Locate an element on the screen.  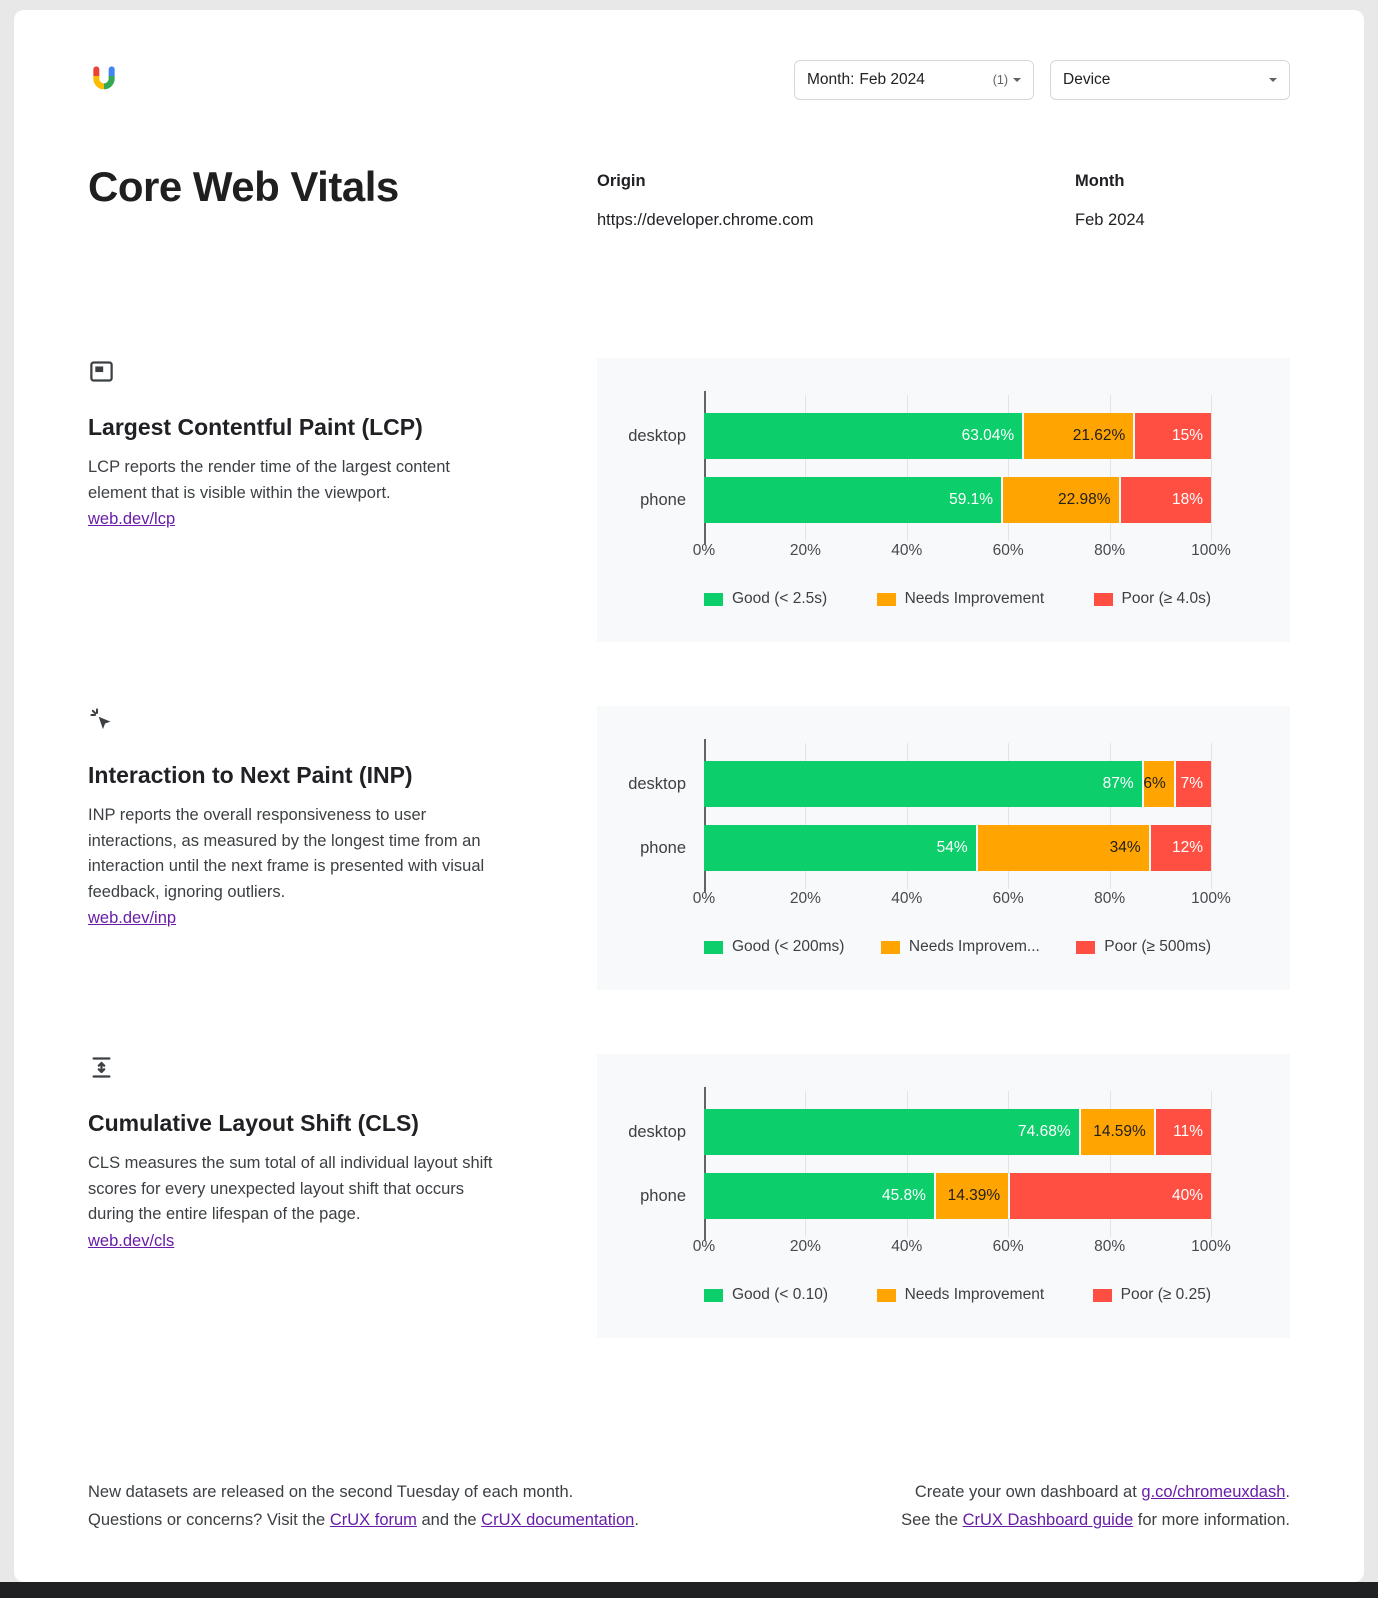
bar-segment-needs_improvement: 34% is located at coordinates (1062, 848).